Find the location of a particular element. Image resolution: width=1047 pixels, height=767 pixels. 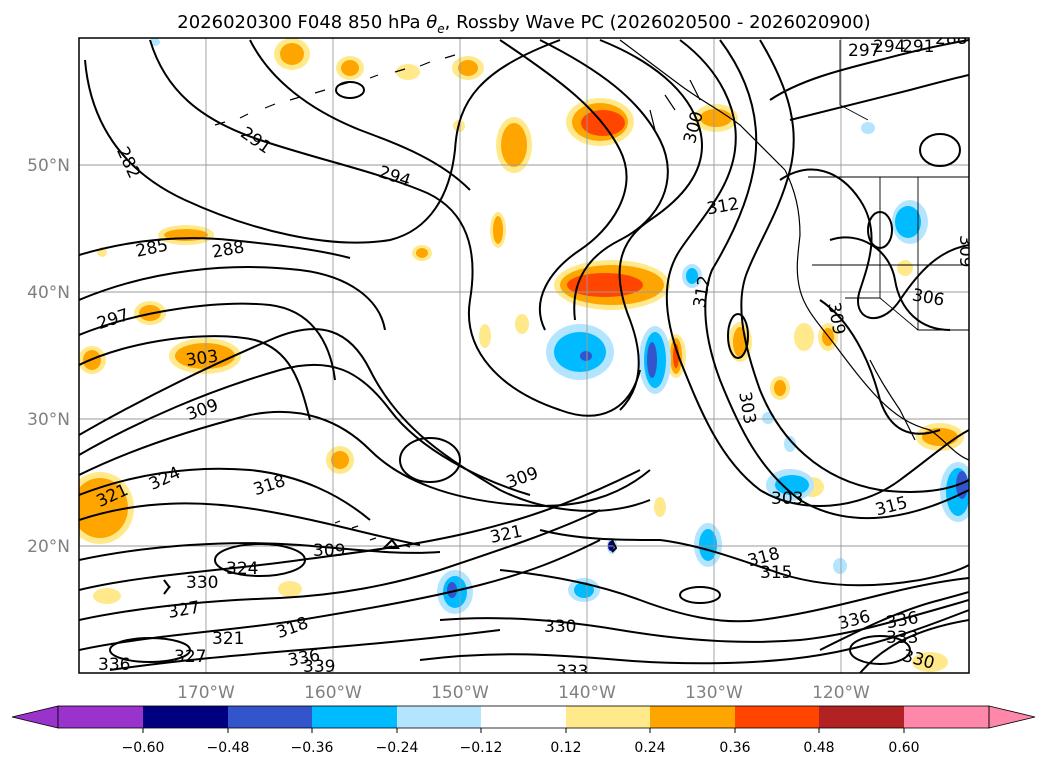

colorbar-tick-label: −0.36 is located at coordinates (312, 748).